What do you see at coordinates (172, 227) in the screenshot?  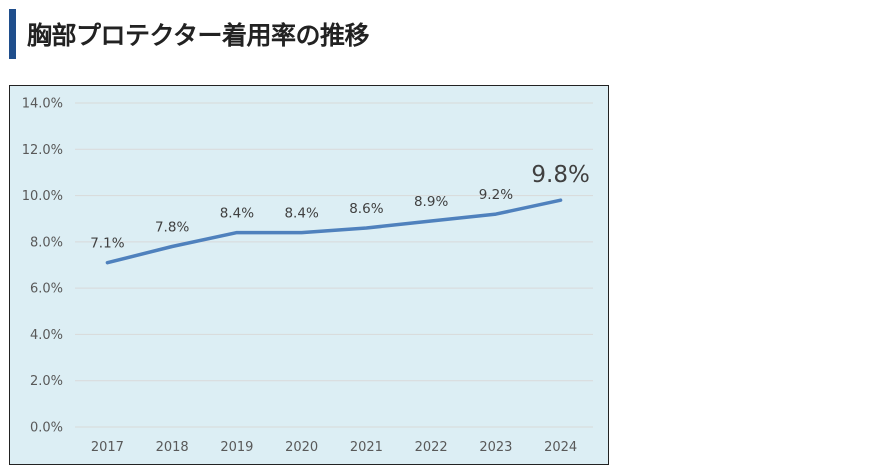 I see `data-label: 7.8%` at bounding box center [172, 227].